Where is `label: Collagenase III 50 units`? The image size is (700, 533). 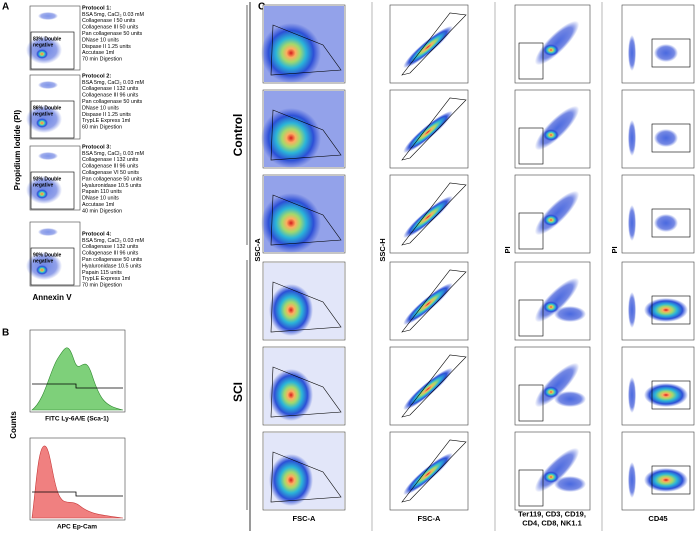
label: Collagenase III 50 units is located at coordinates (110, 28).